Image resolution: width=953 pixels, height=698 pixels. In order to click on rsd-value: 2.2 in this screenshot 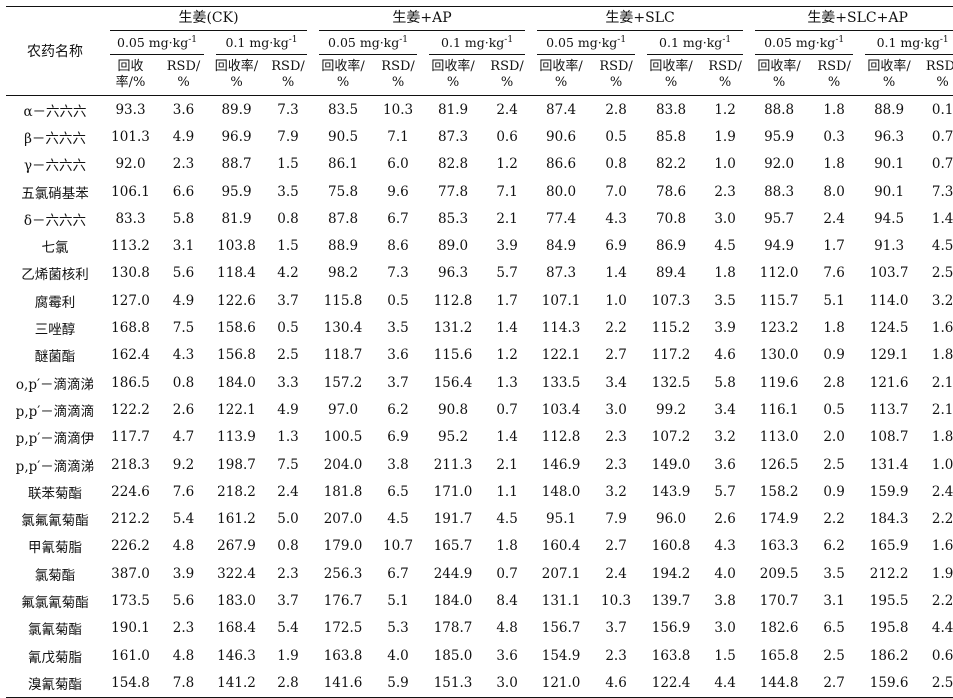, I will do `click(942, 519)`.